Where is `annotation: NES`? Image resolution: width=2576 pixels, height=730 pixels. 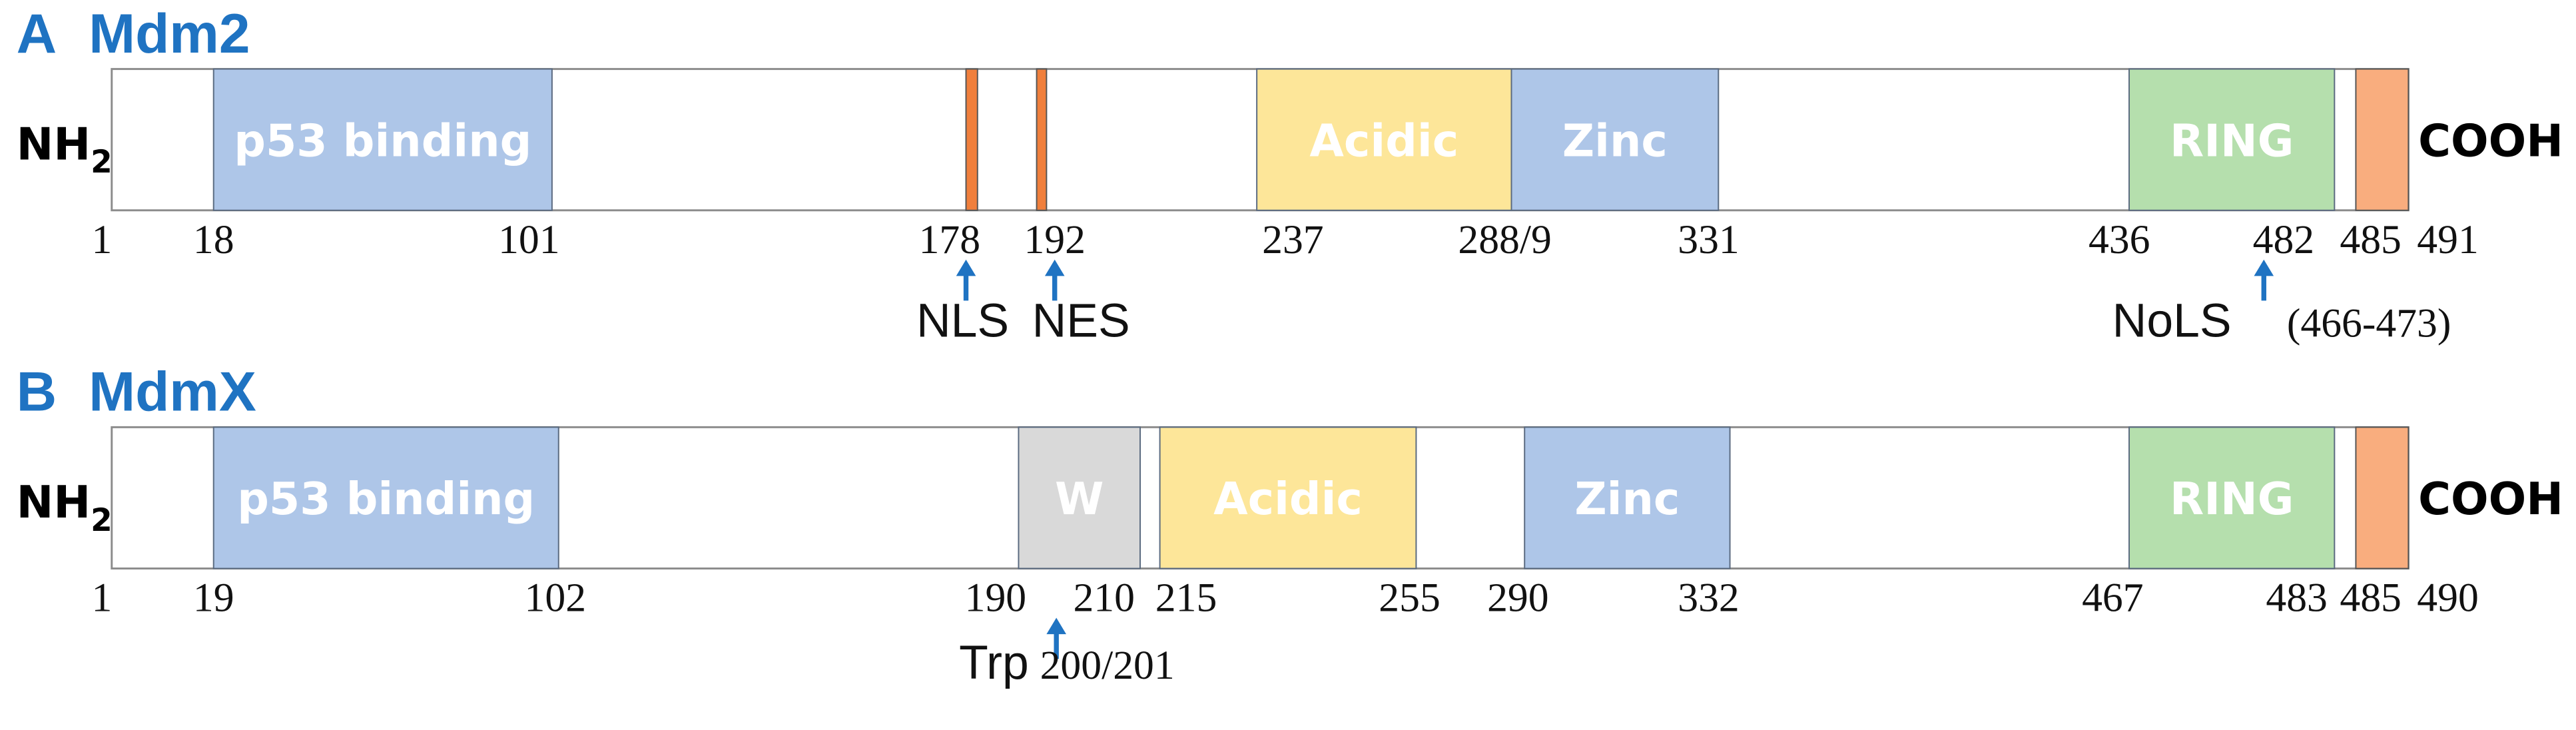
annotation: NES is located at coordinates (1081, 321).